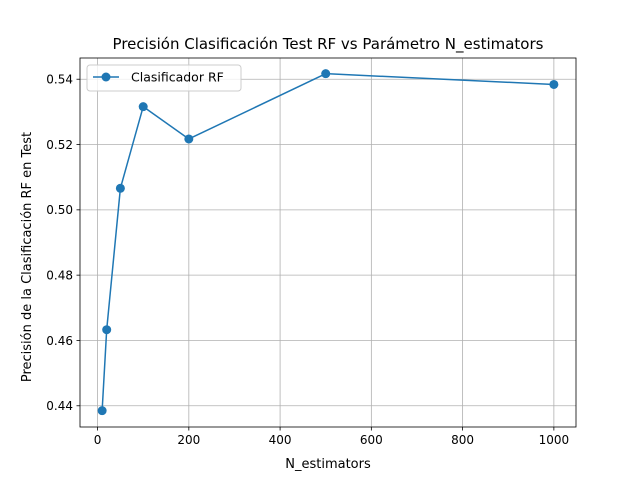 This screenshot has height=480, width=640. I want to click on legend: Clasificador RF, so click(164, 78).